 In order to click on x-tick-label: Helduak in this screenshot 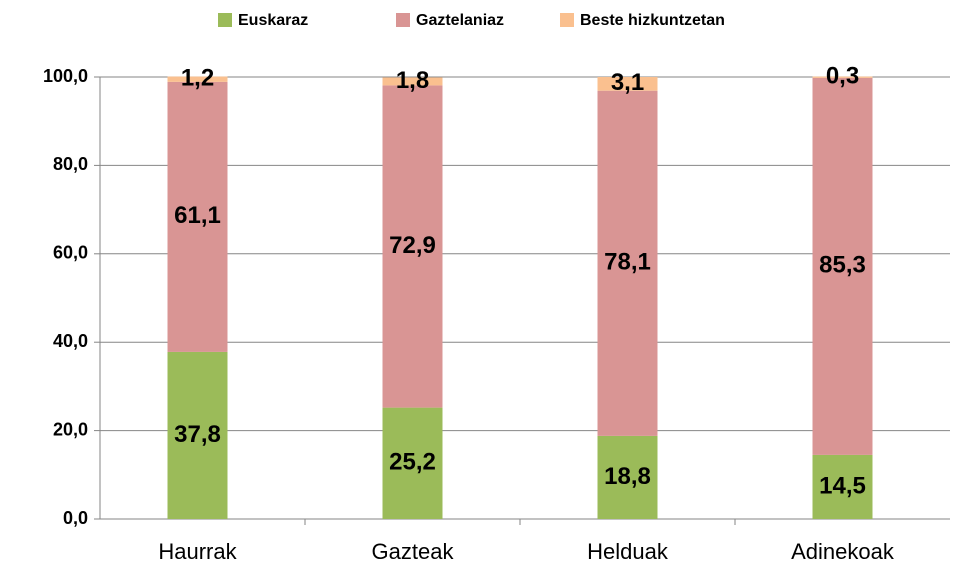, I will do `click(628, 551)`.